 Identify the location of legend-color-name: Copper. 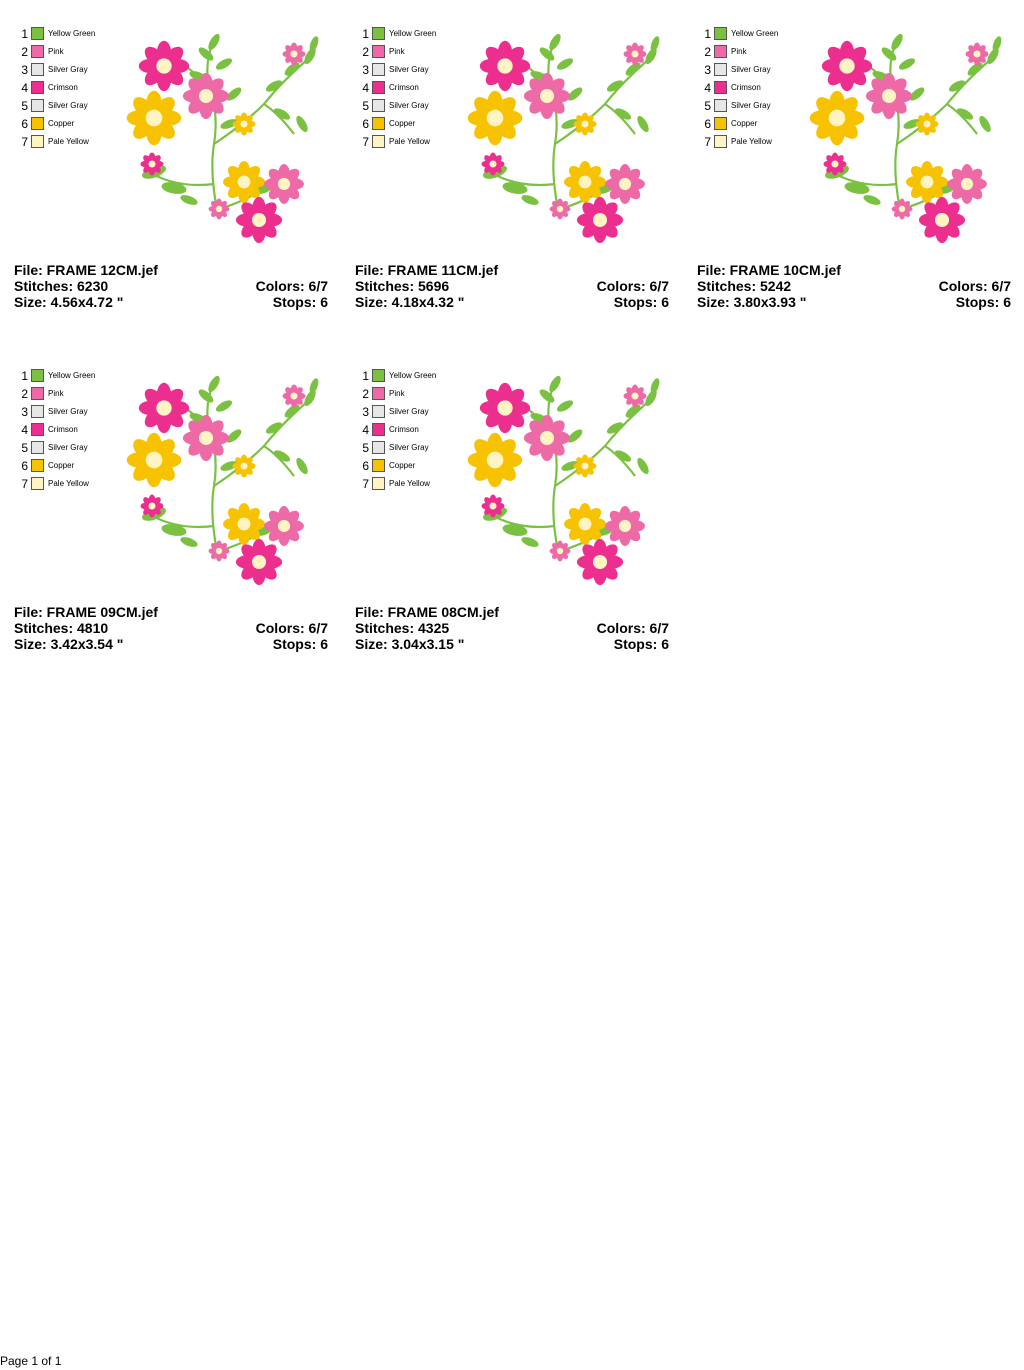
(744, 123).